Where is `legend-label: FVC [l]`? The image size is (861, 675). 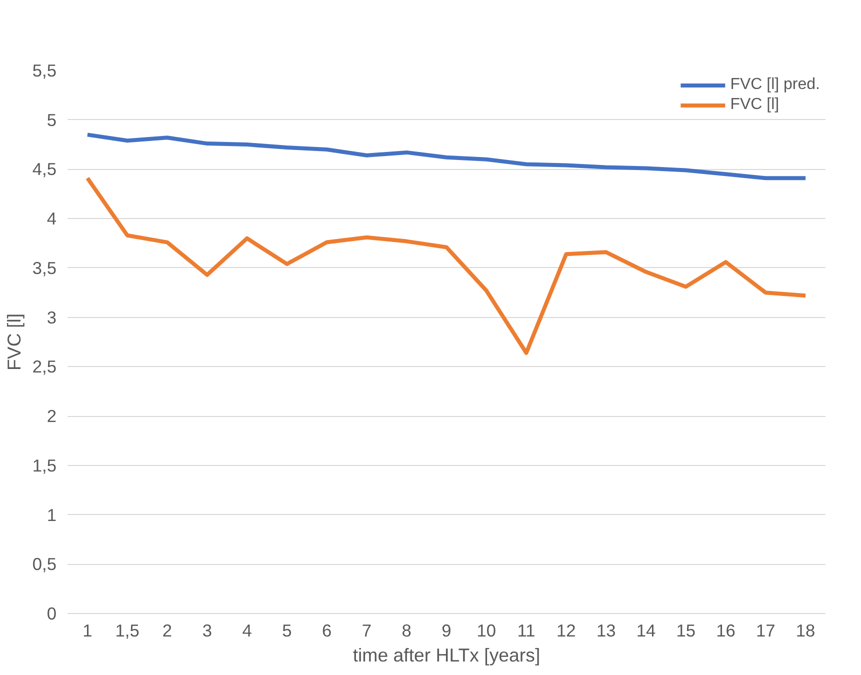 legend-label: FVC [l] is located at coordinates (755, 105).